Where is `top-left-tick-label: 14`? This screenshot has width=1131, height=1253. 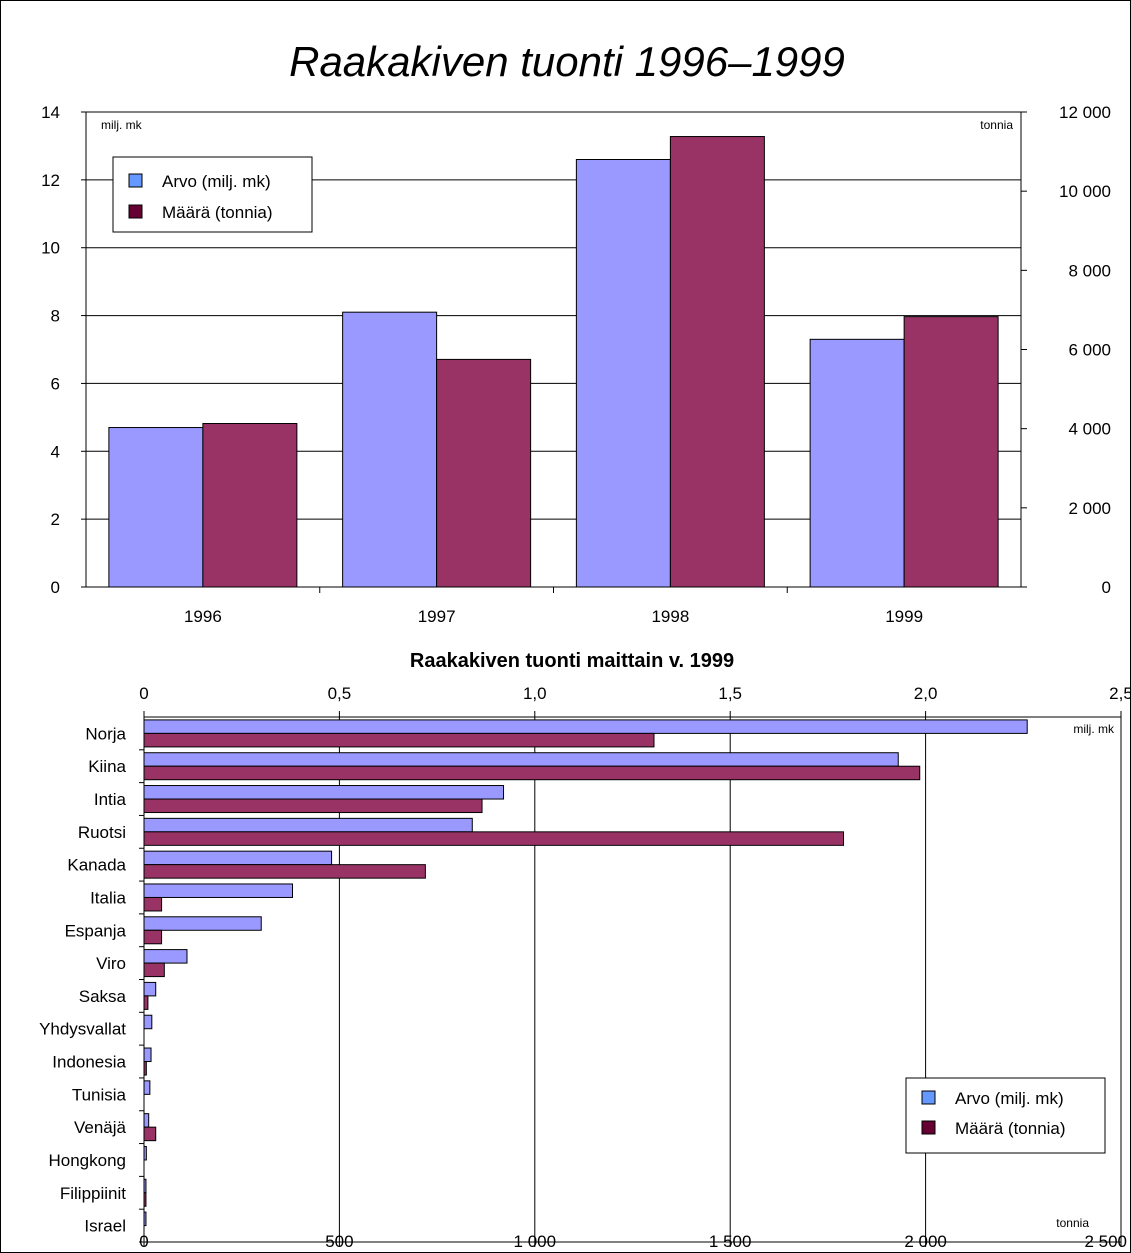
top-left-tick-label: 14 is located at coordinates (50, 112).